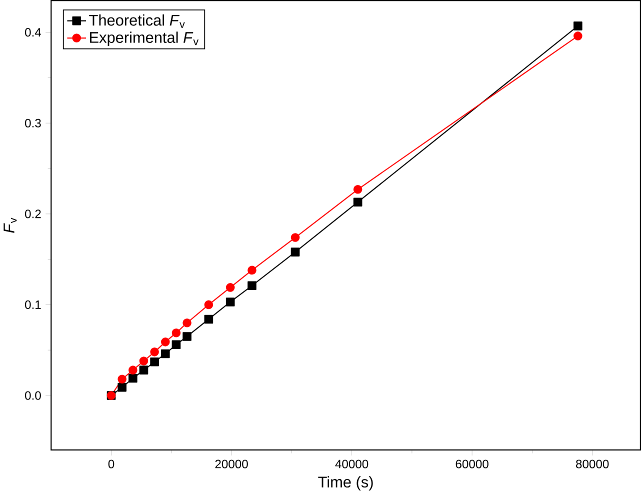 The width and height of the screenshot is (641, 494). What do you see at coordinates (33, 32) in the screenshot?
I see `y-tick-label: 0.4` at bounding box center [33, 32].